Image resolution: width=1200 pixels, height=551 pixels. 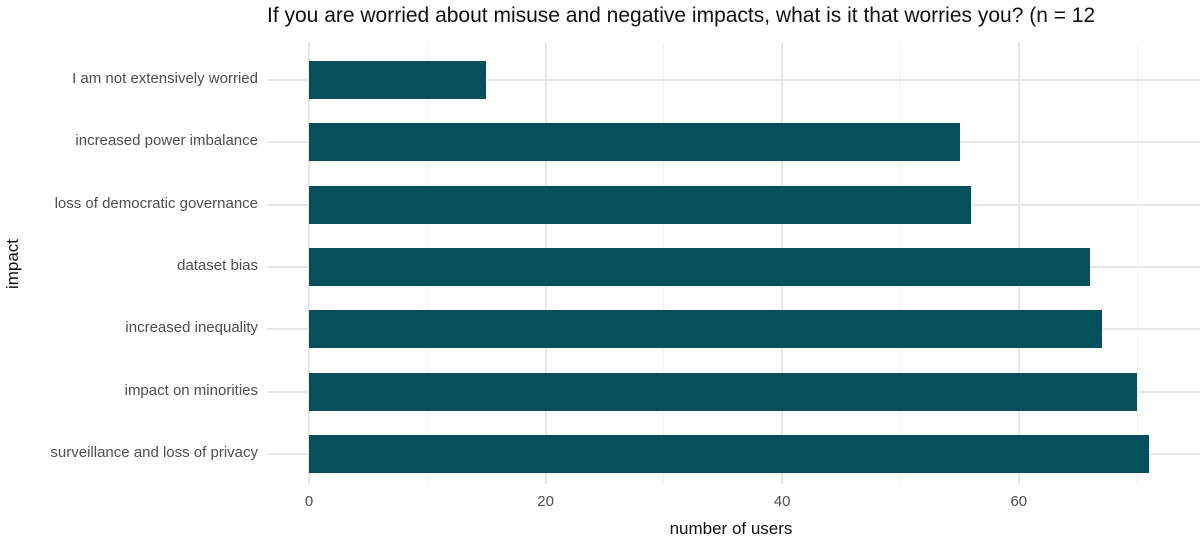 I want to click on y-tick-label: impact on minorities, so click(x=191, y=390).